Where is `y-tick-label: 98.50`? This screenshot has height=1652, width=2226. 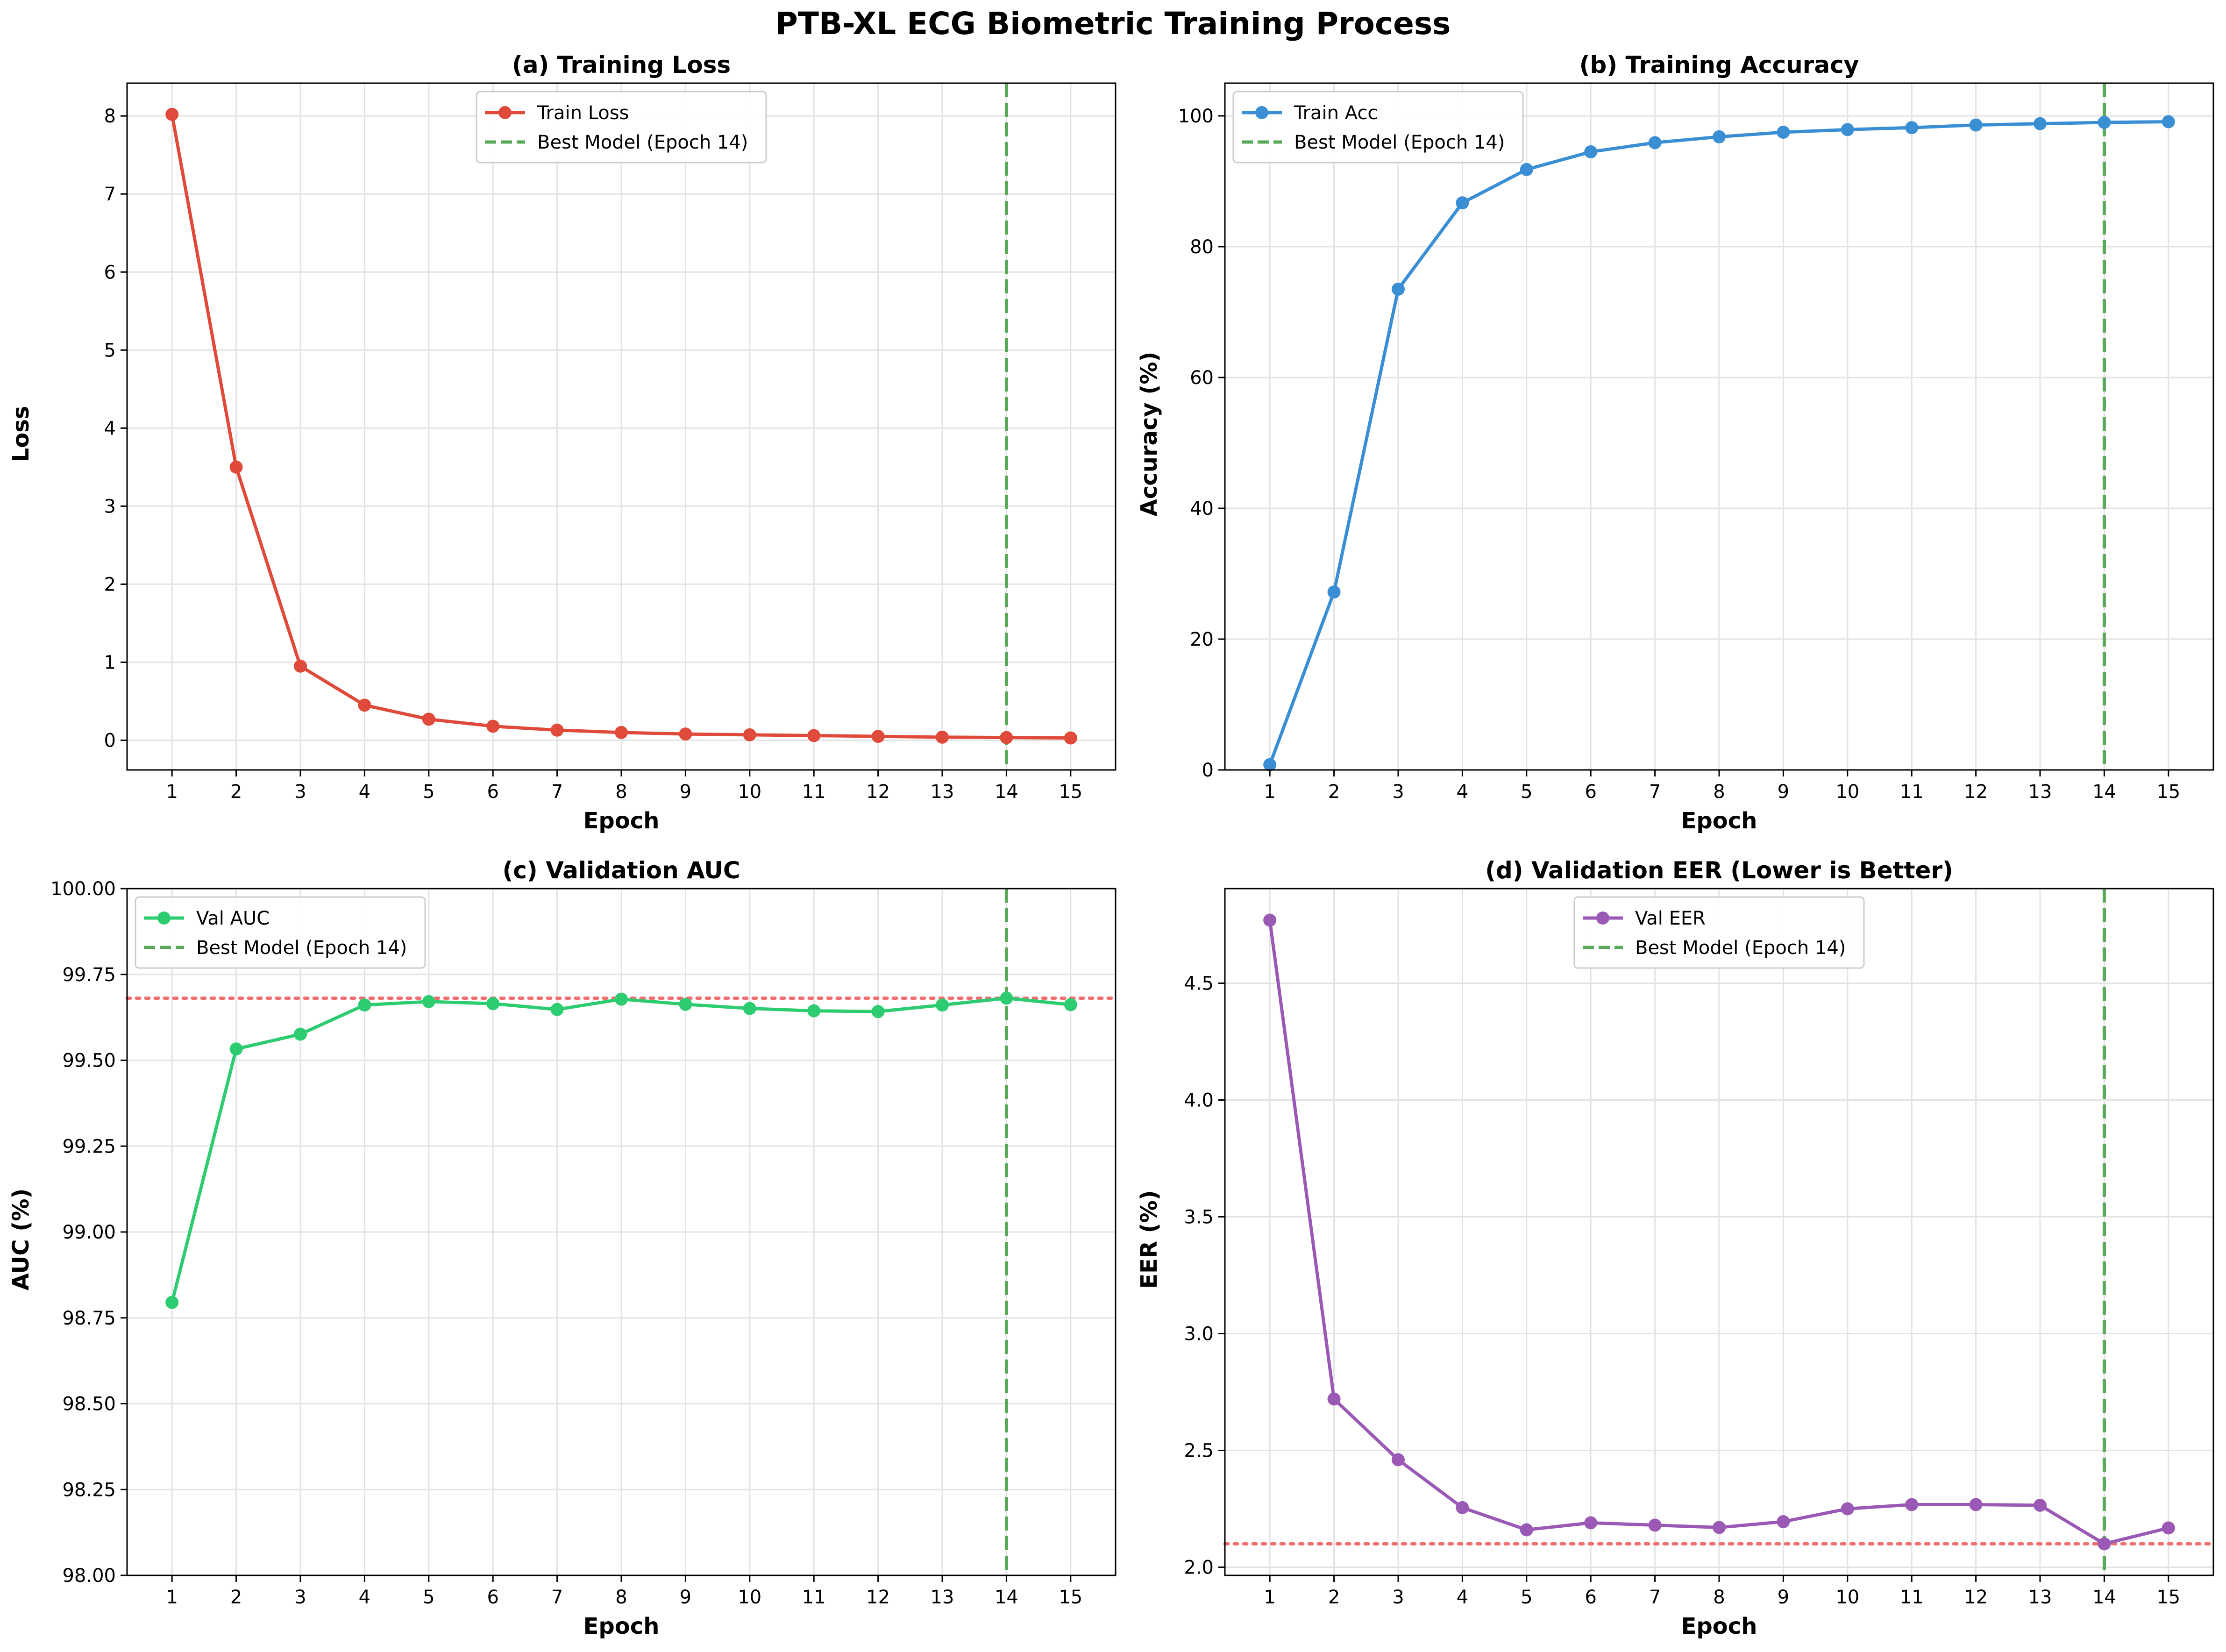 y-tick-label: 98.50 is located at coordinates (89, 1405).